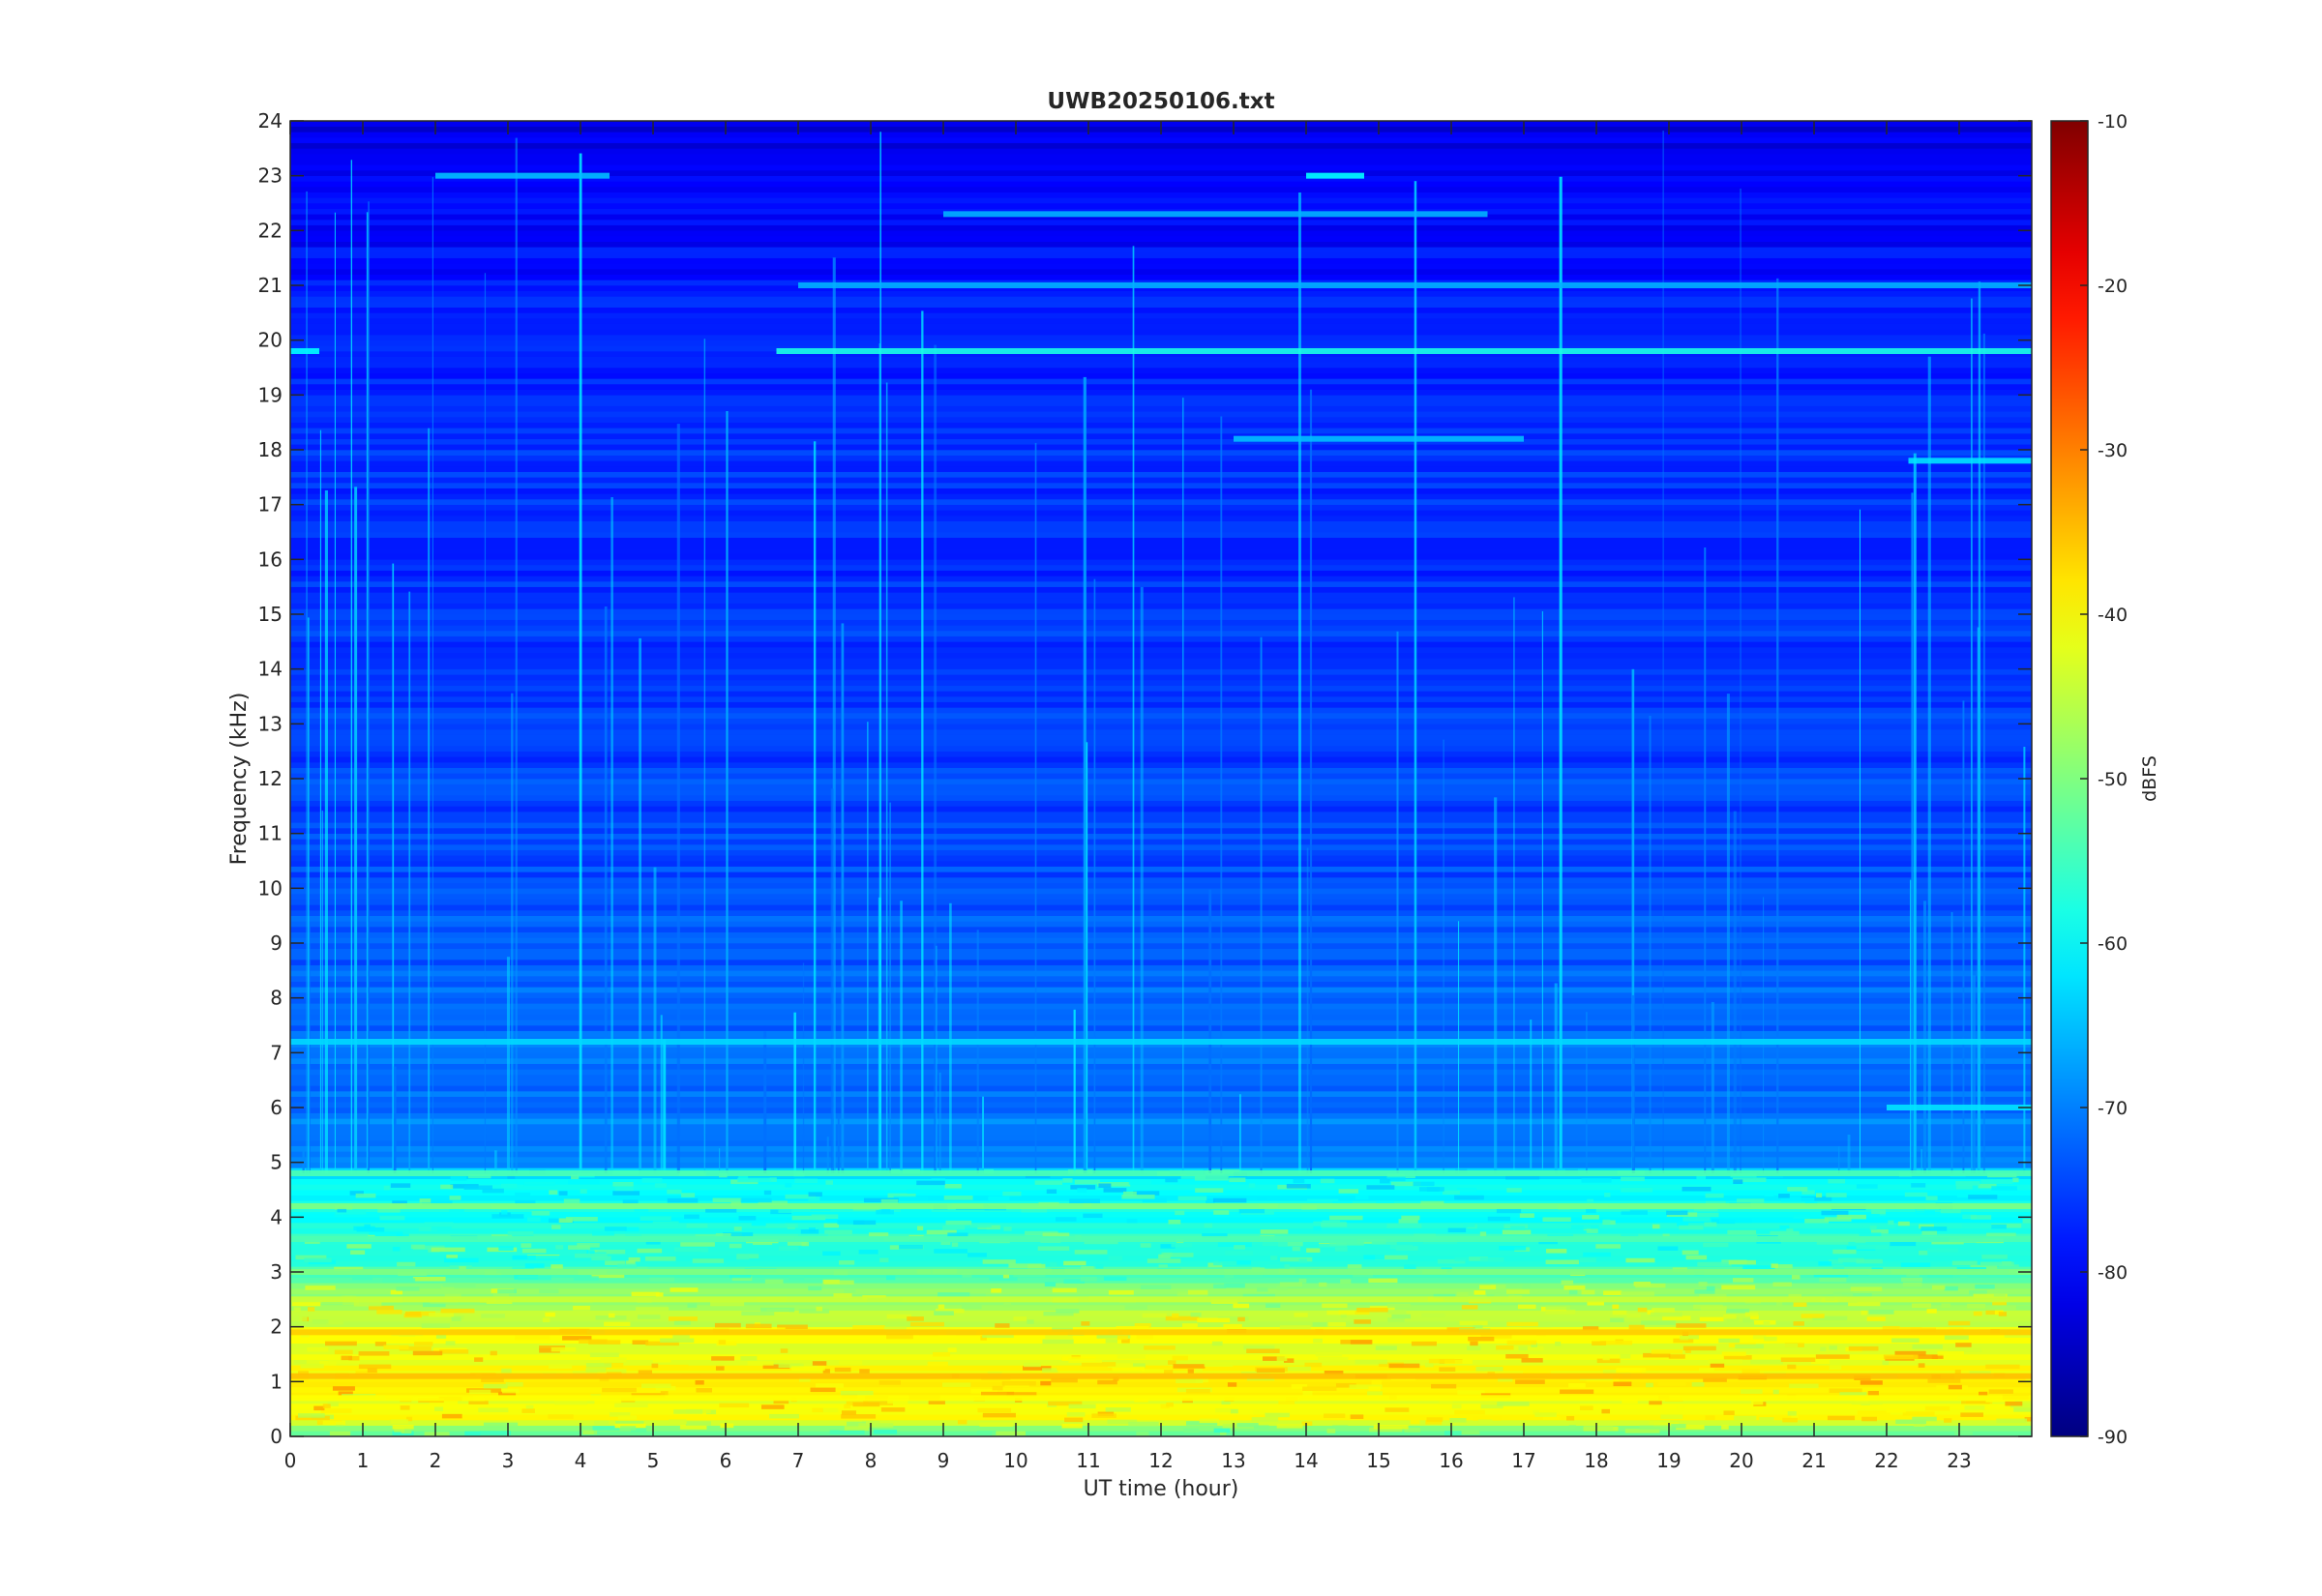  What do you see at coordinates (2113, 779) in the screenshot?
I see `colorbar-tick-label: -50` at bounding box center [2113, 779].